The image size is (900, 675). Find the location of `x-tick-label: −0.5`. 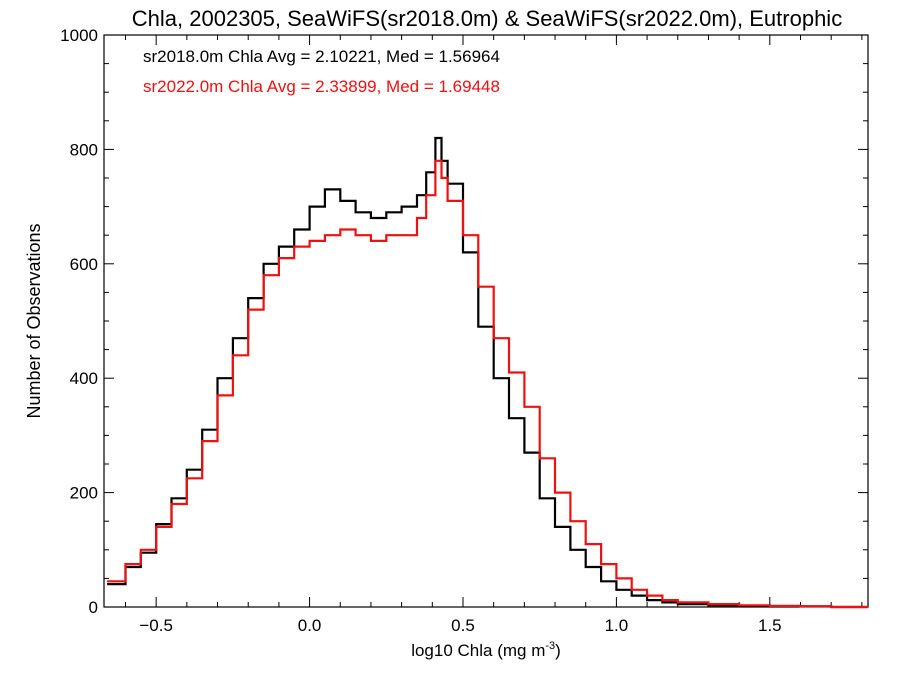

x-tick-label: −0.5 is located at coordinates (156, 625).